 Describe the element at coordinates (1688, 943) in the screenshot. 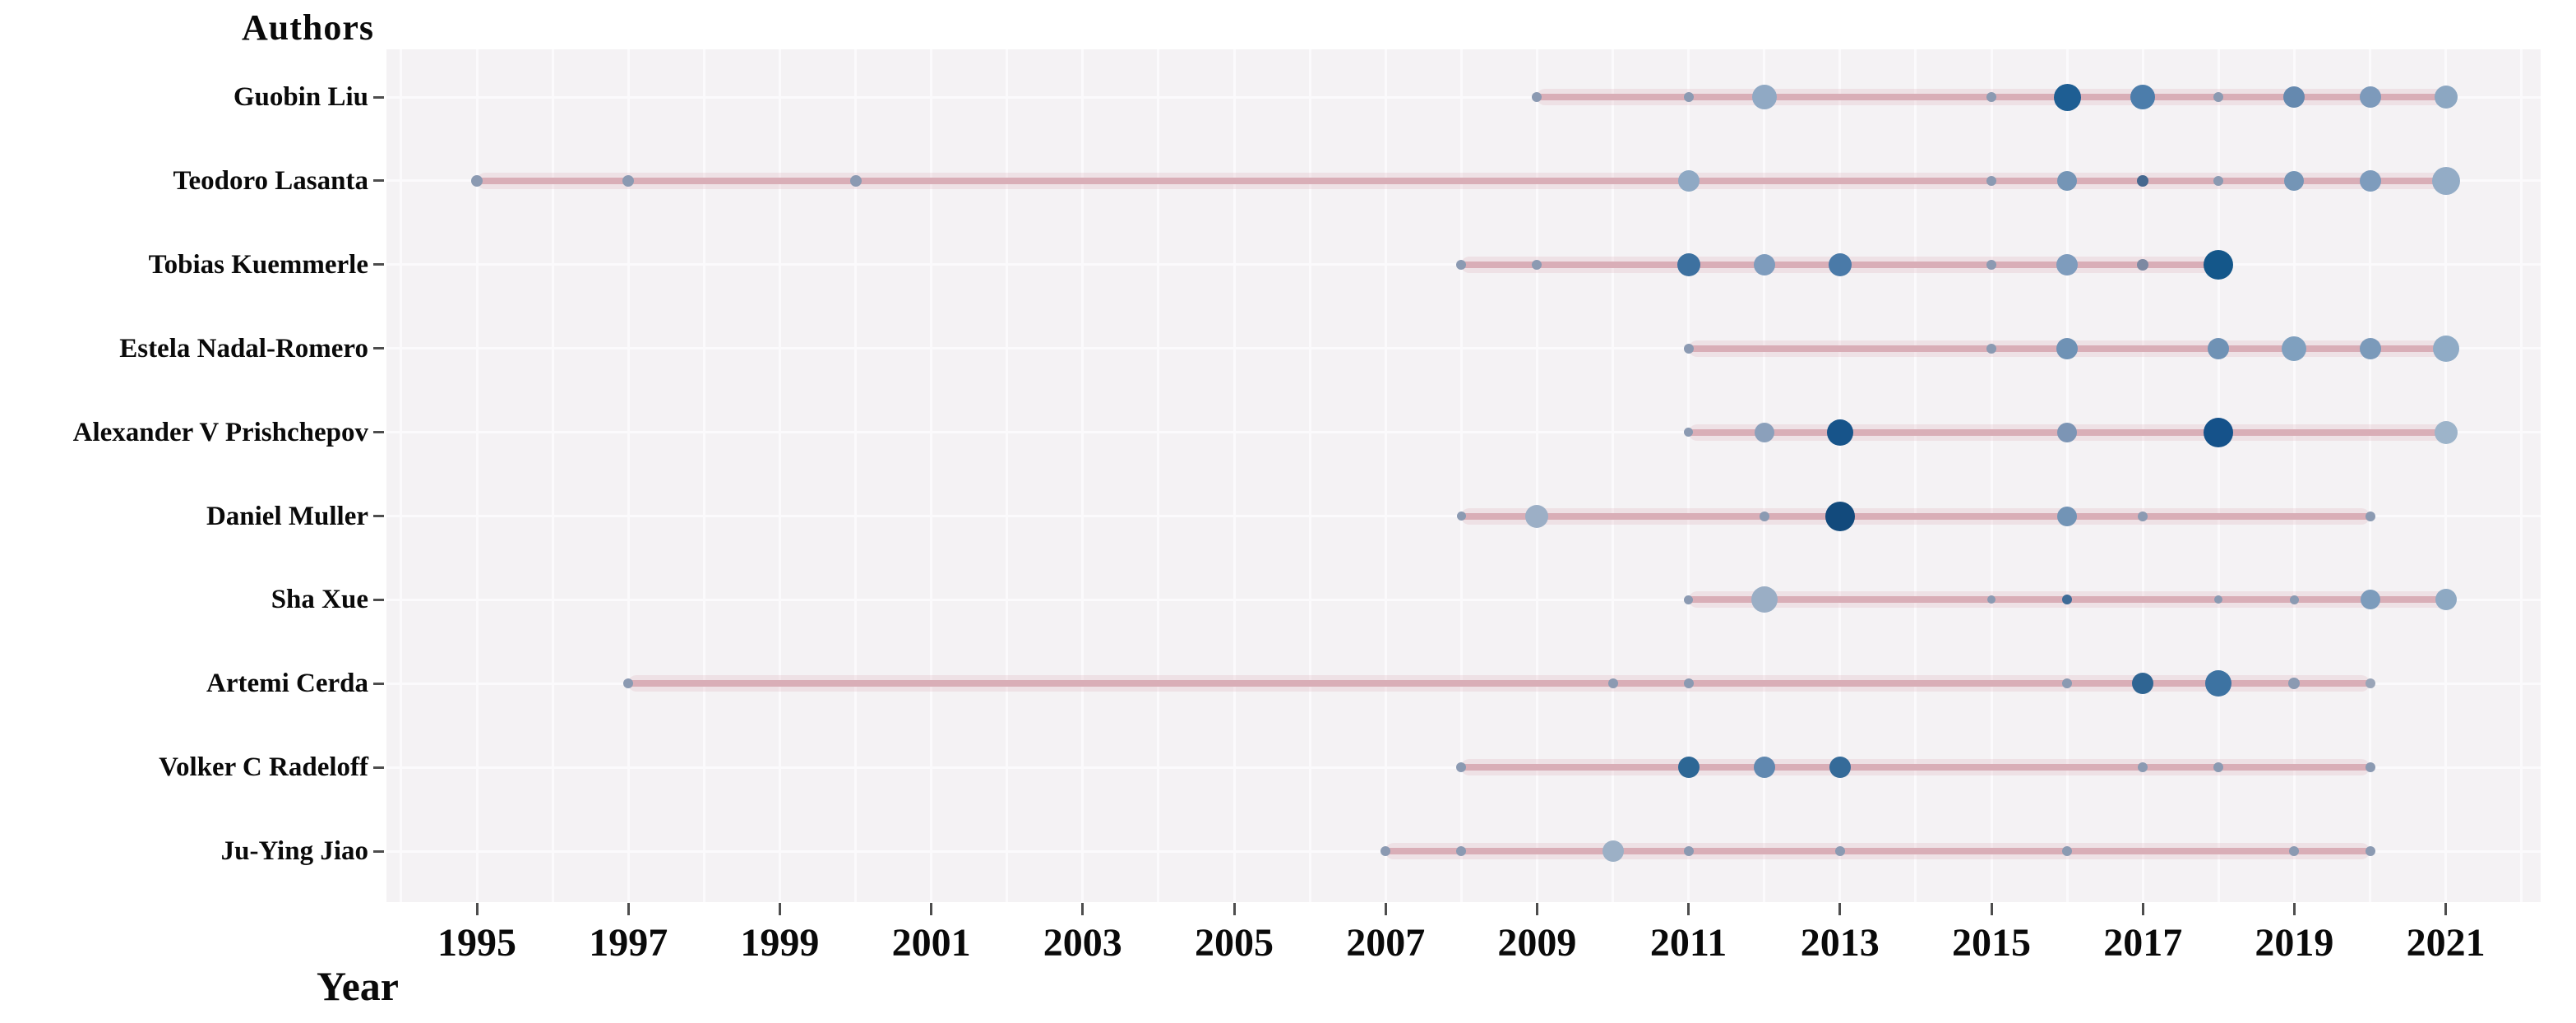

I see `x-tick-label: 2011` at that location.